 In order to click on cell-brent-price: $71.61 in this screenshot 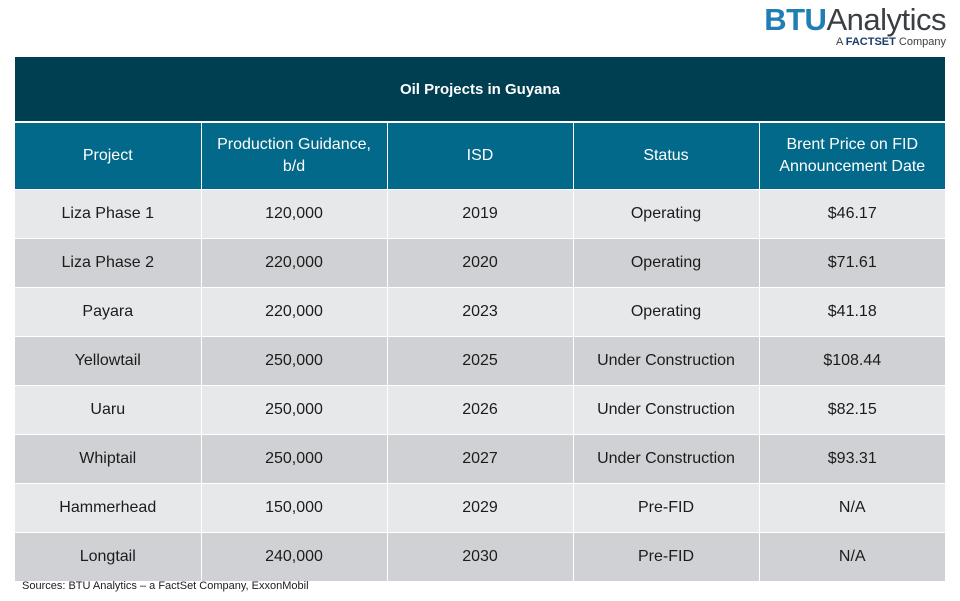, I will do `click(852, 263)`.